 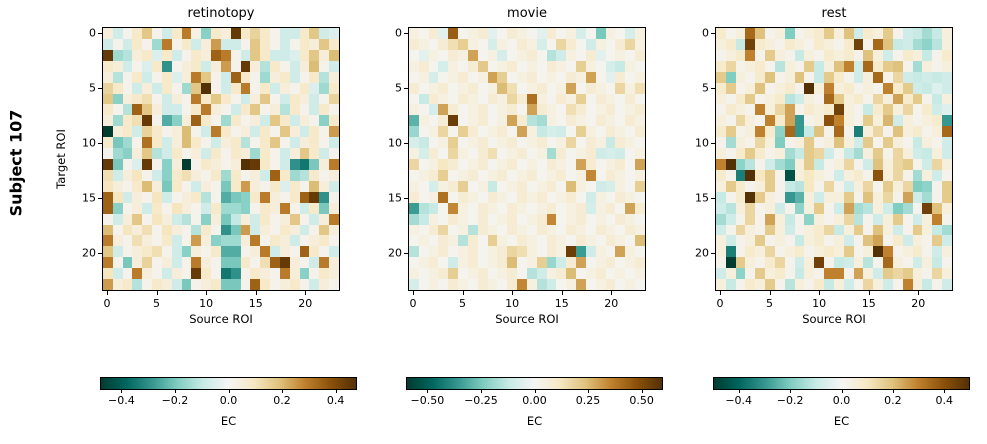 I want to click on colorbar-retinotopy: EC −0.4 −0.2 0.0 0.2 0.4, so click(x=228, y=407).